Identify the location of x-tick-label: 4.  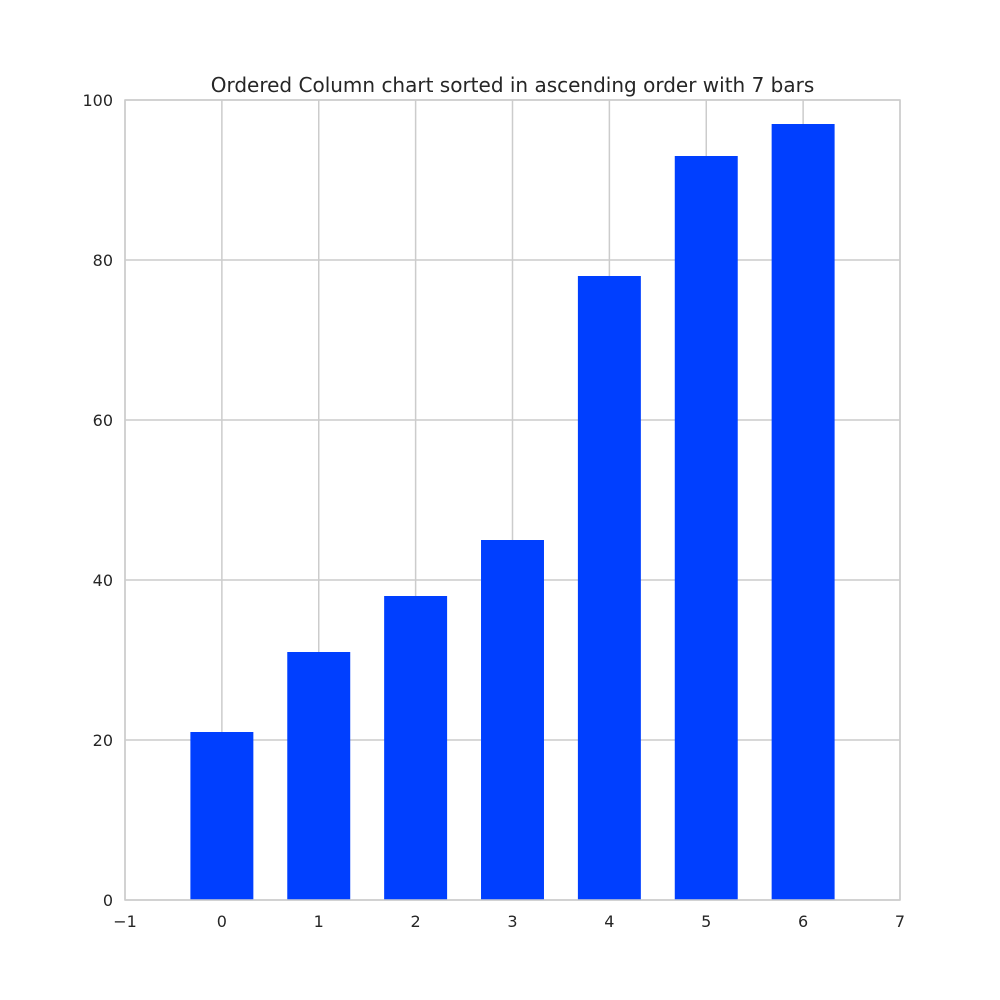
(609, 921).